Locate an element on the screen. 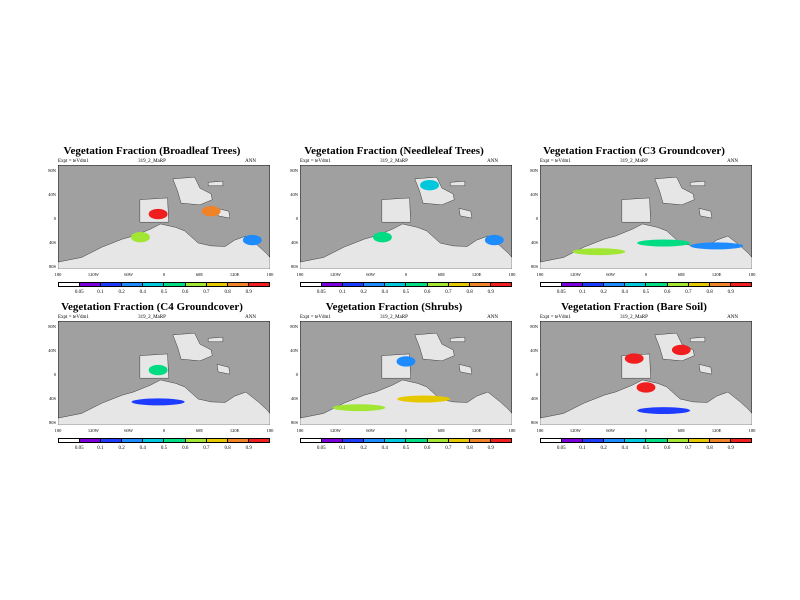  experiment-label: Expt = teVdm1 is located at coordinates (555, 161).